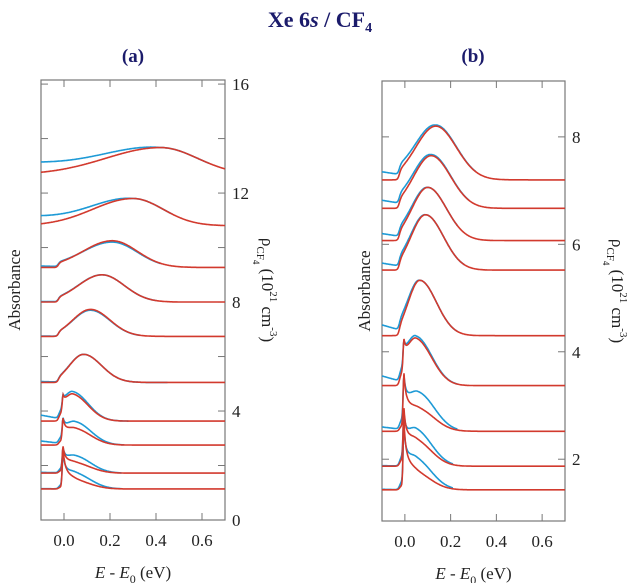  What do you see at coordinates (133, 56) in the screenshot?
I see `panel-label: (a)` at bounding box center [133, 56].